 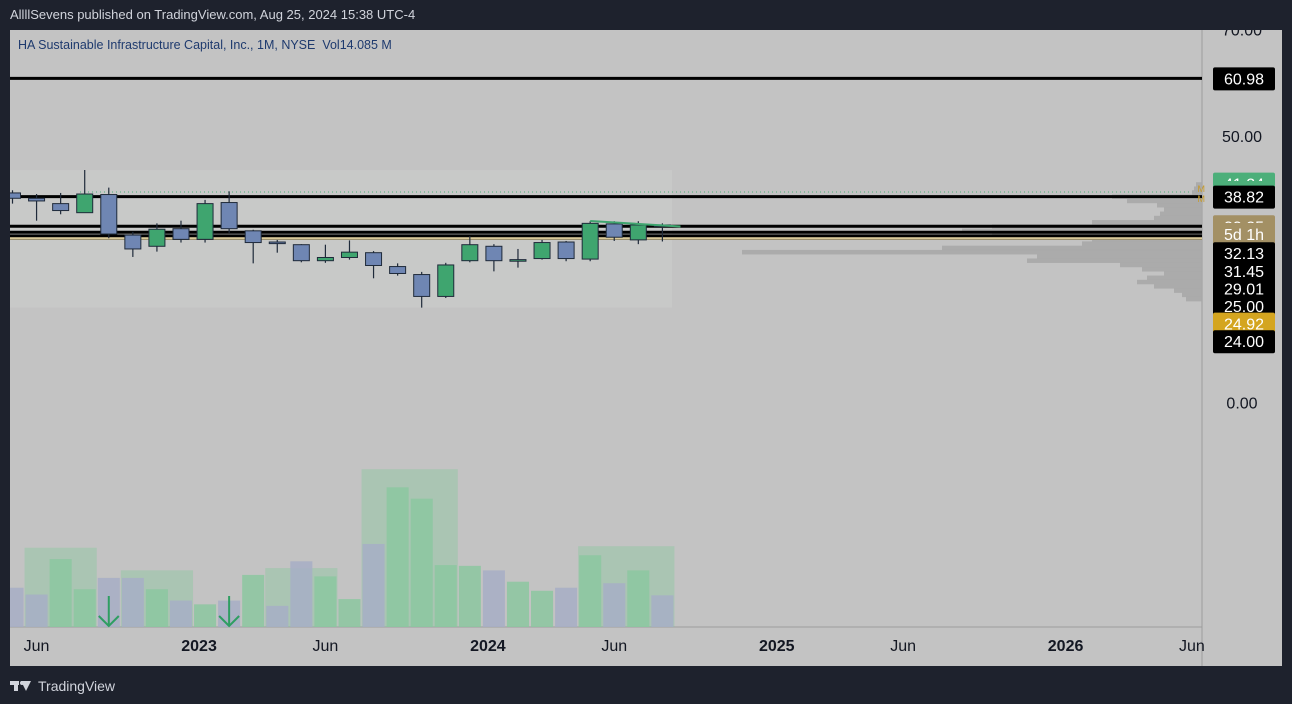 I want to click on volume-label: Vol, so click(x=331, y=45).